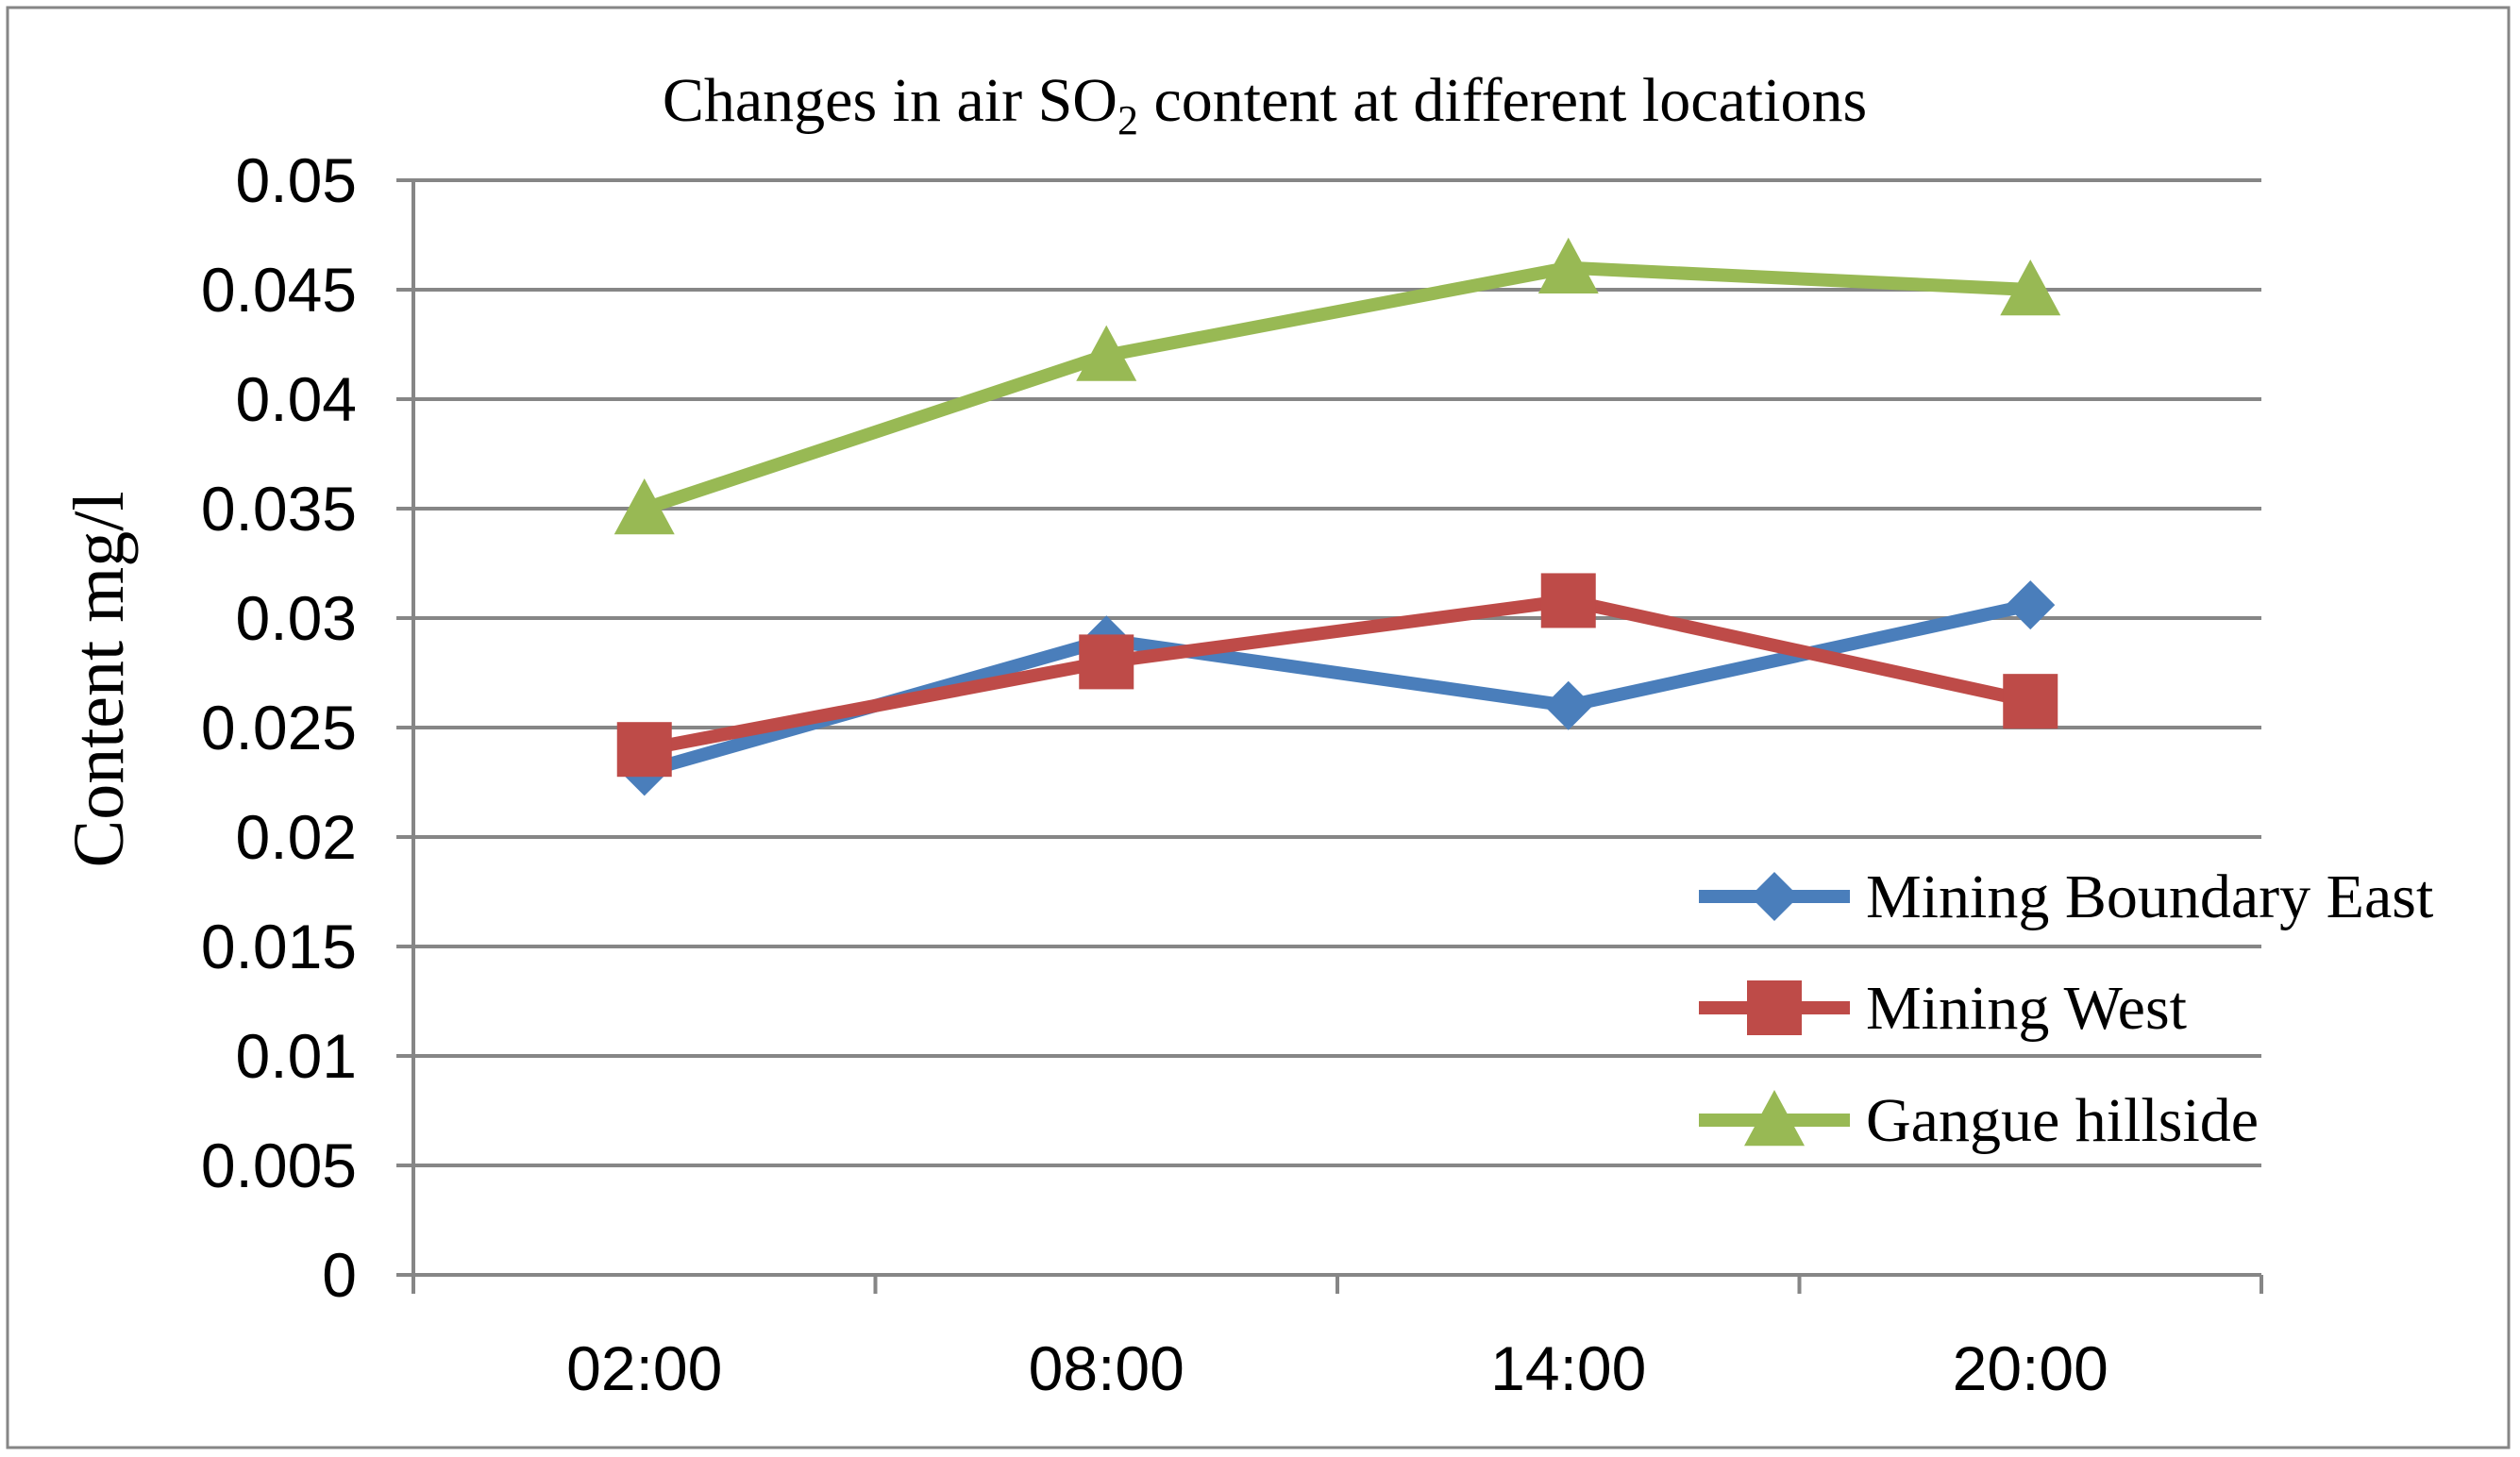  What do you see at coordinates (2030, 1368) in the screenshot?
I see `x-tick-label-3: 20:00` at bounding box center [2030, 1368].